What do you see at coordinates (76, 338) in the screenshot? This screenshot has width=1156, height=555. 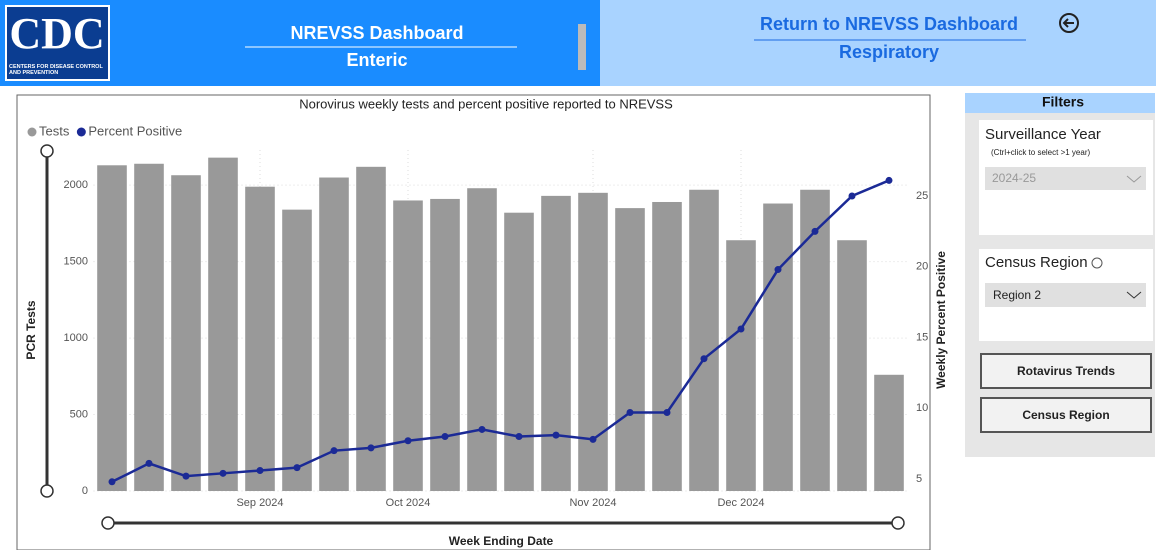 I see `y-tick-label: 1000` at bounding box center [76, 338].